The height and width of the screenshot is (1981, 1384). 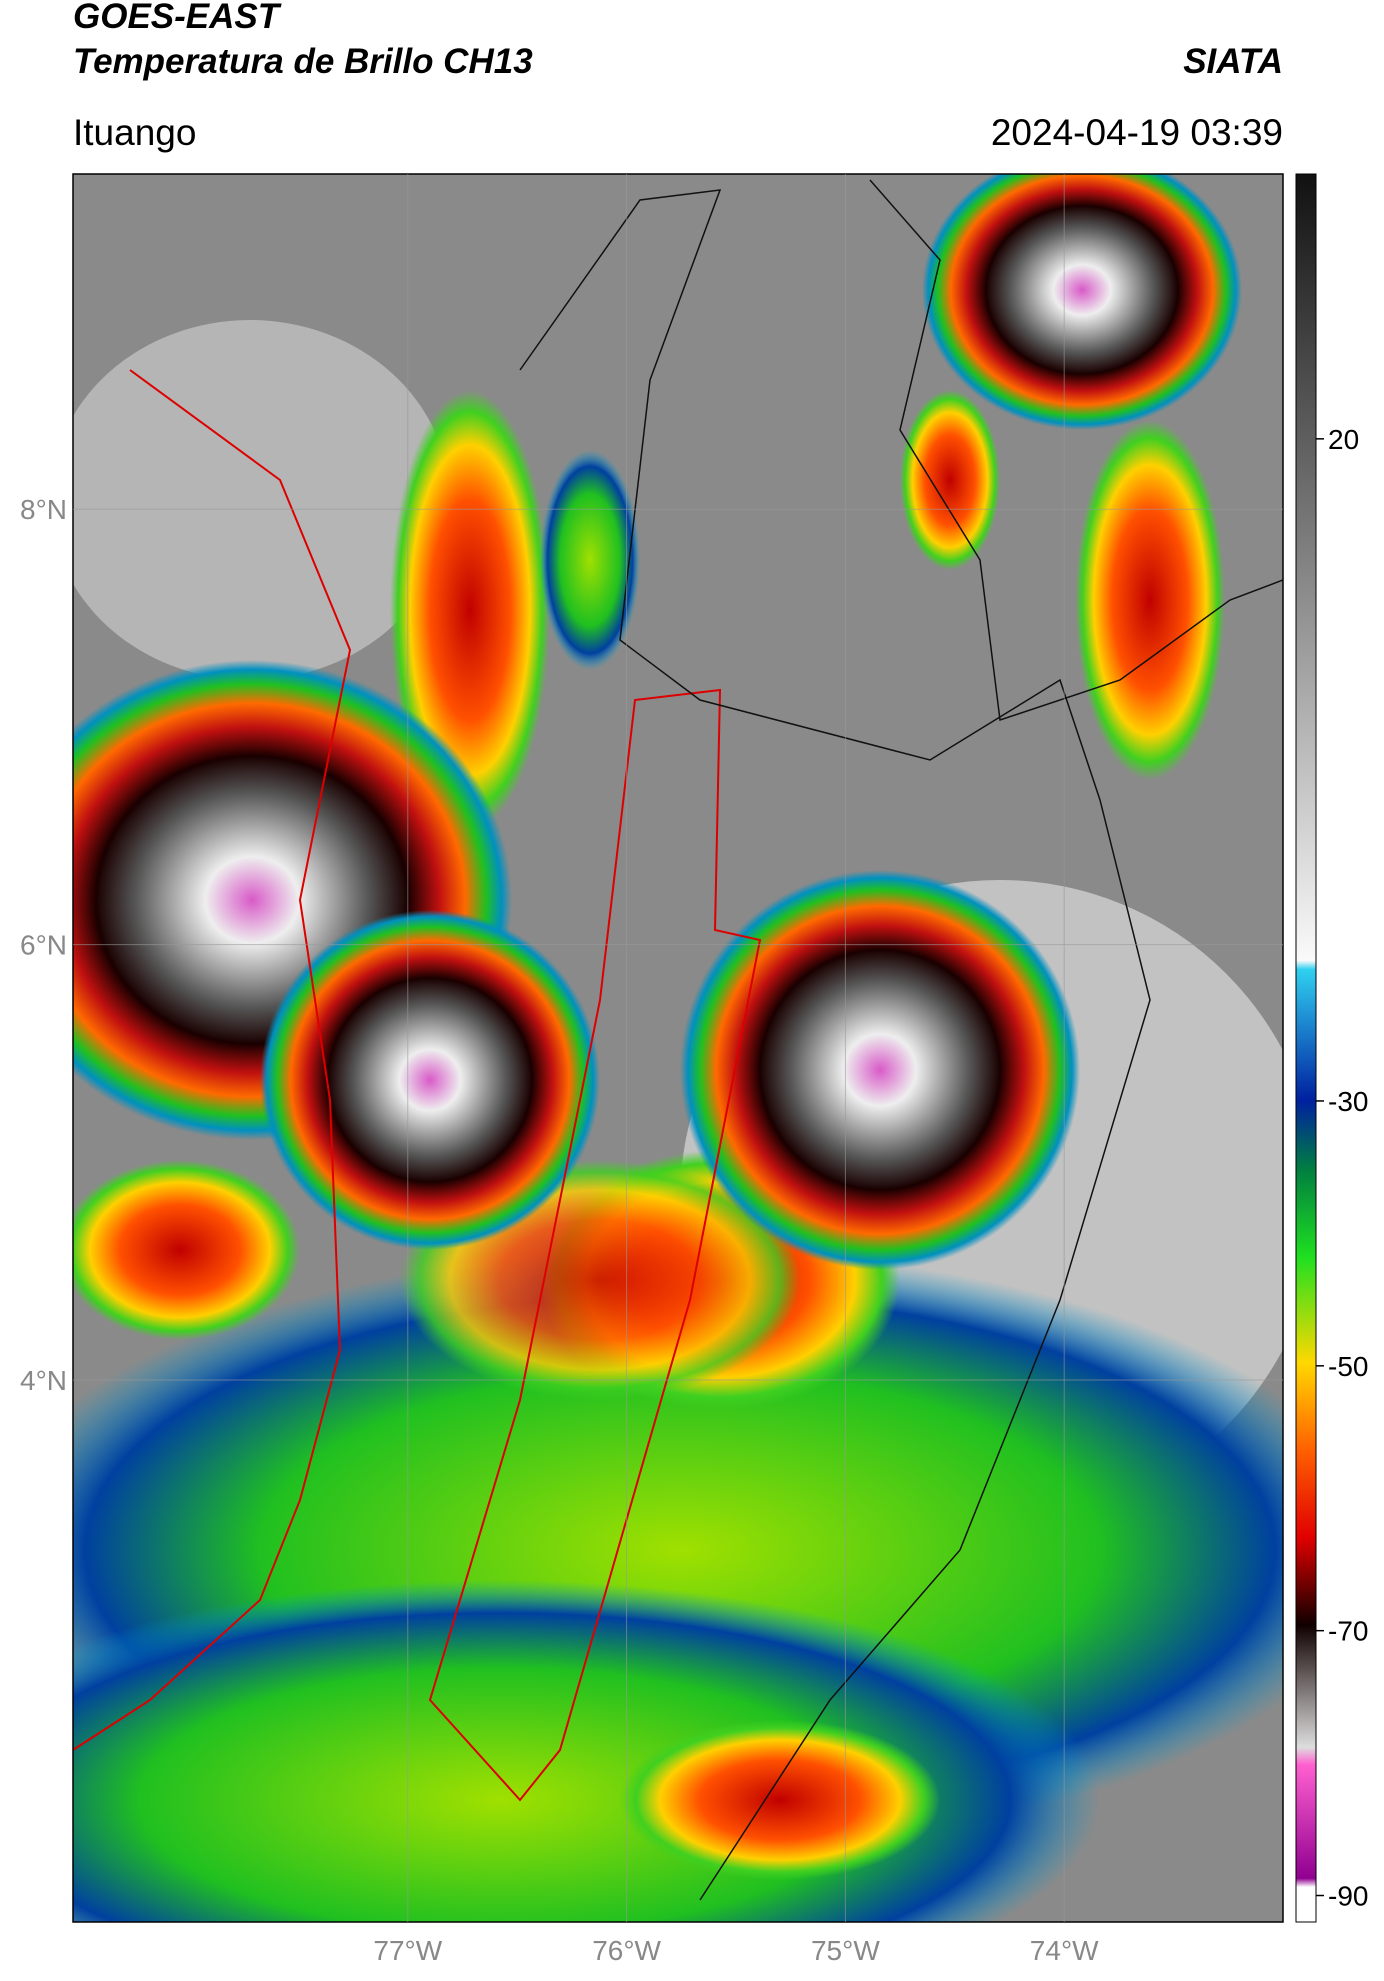 I want to click on x-tick-label: 75°W, so click(x=845, y=1950).